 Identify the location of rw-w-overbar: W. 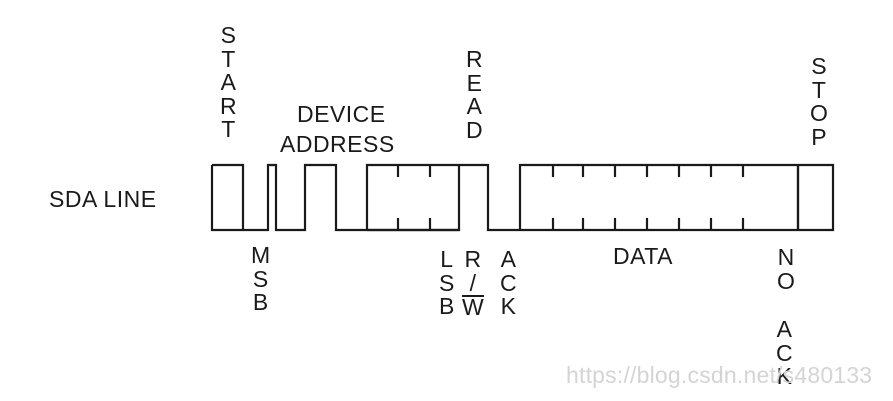
(473, 306).